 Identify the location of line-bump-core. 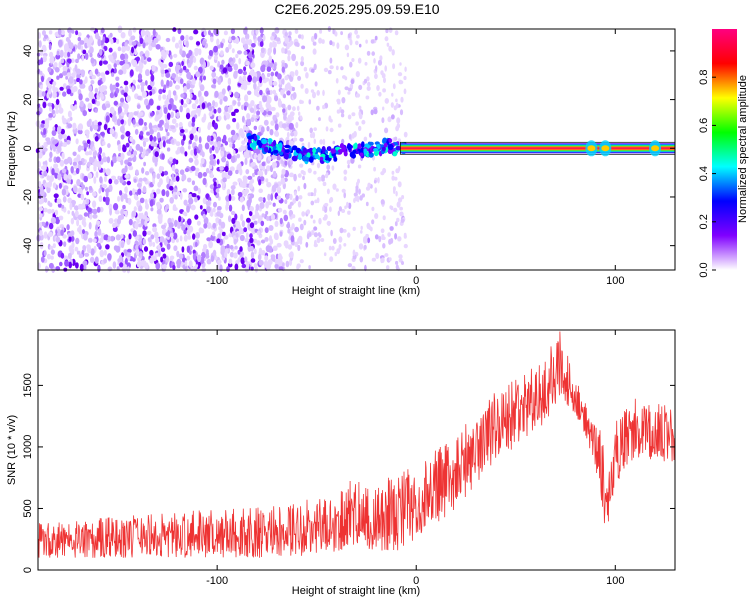
(591, 148).